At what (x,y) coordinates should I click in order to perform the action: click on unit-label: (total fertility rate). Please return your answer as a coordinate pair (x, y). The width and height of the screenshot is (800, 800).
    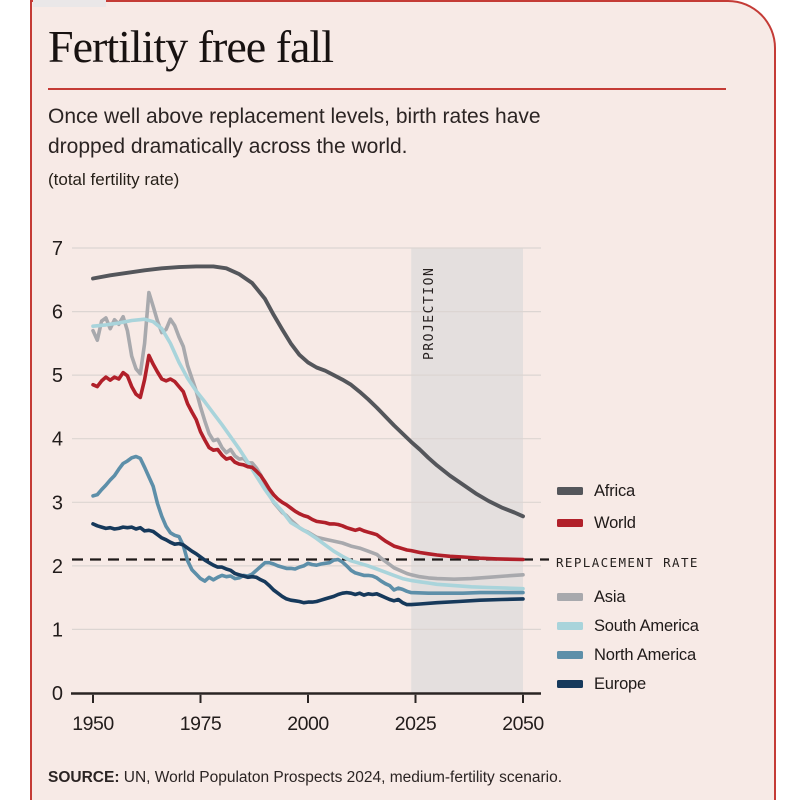
    Looking at the image, I should click on (114, 179).